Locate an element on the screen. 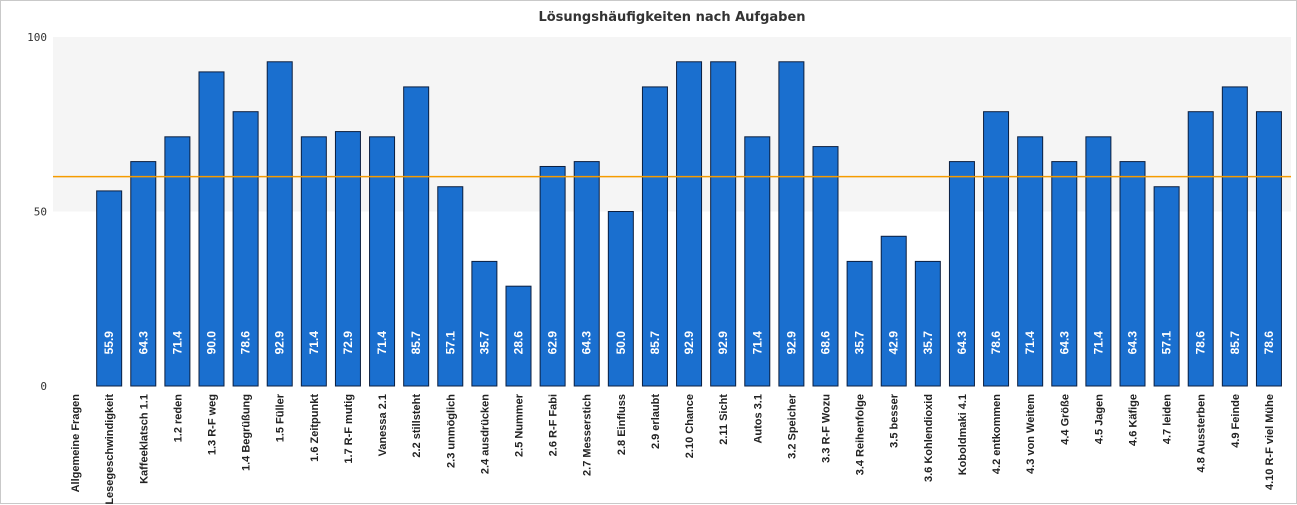  bar-data-label: 42.9 is located at coordinates (894, 343).